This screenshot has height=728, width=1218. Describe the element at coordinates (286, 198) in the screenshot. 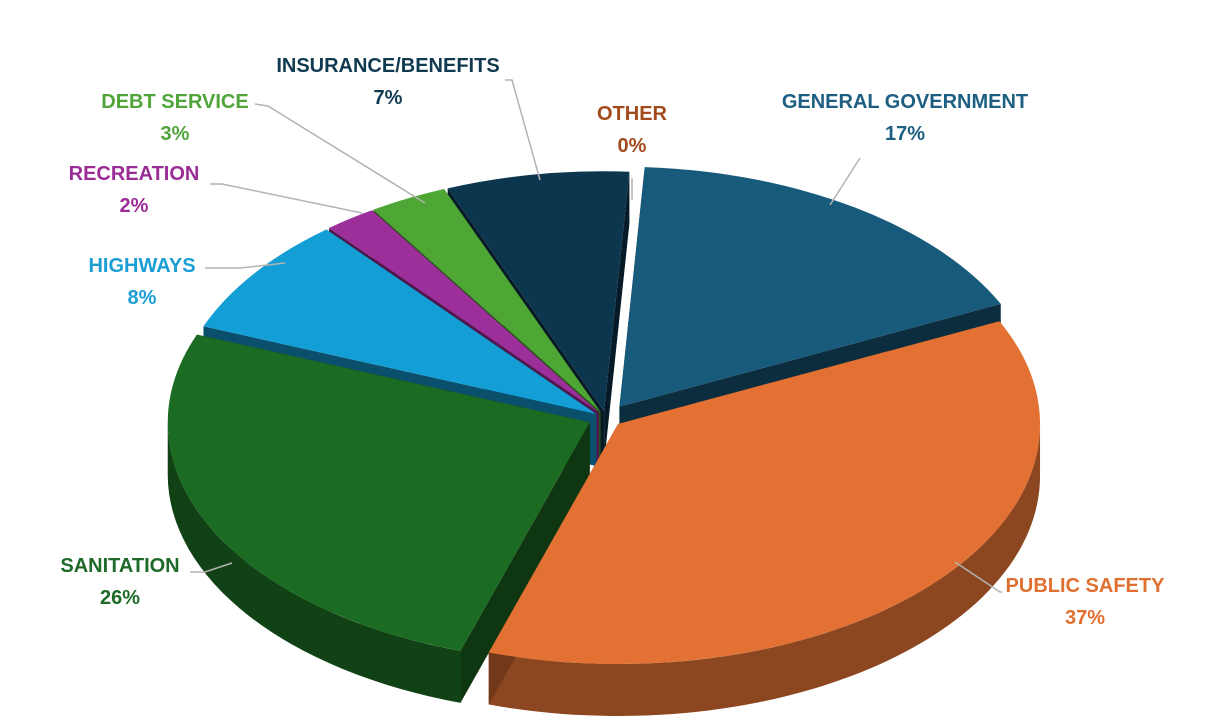

I see `leader-line-recreation` at that location.